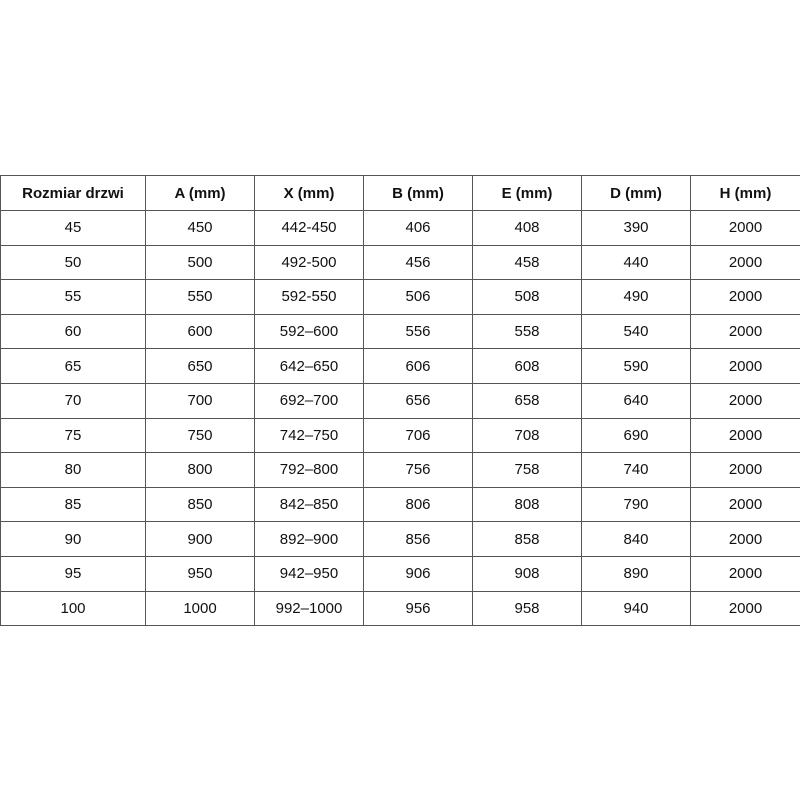 This screenshot has width=800, height=800. What do you see at coordinates (73, 228) in the screenshot?
I see `table-cell: 45` at bounding box center [73, 228].